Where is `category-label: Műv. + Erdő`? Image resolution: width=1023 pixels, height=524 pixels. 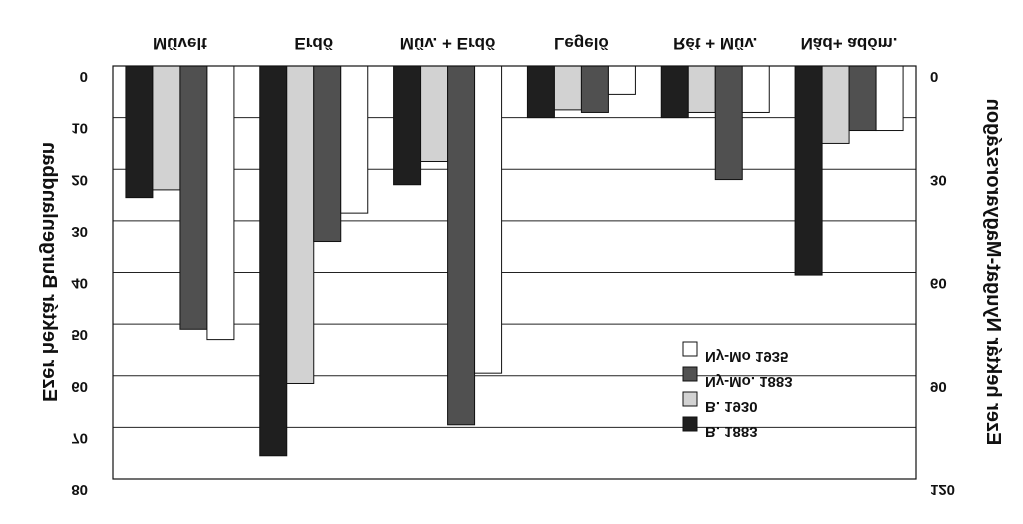 category-label: Műv. + Erdő is located at coordinates (448, 43).